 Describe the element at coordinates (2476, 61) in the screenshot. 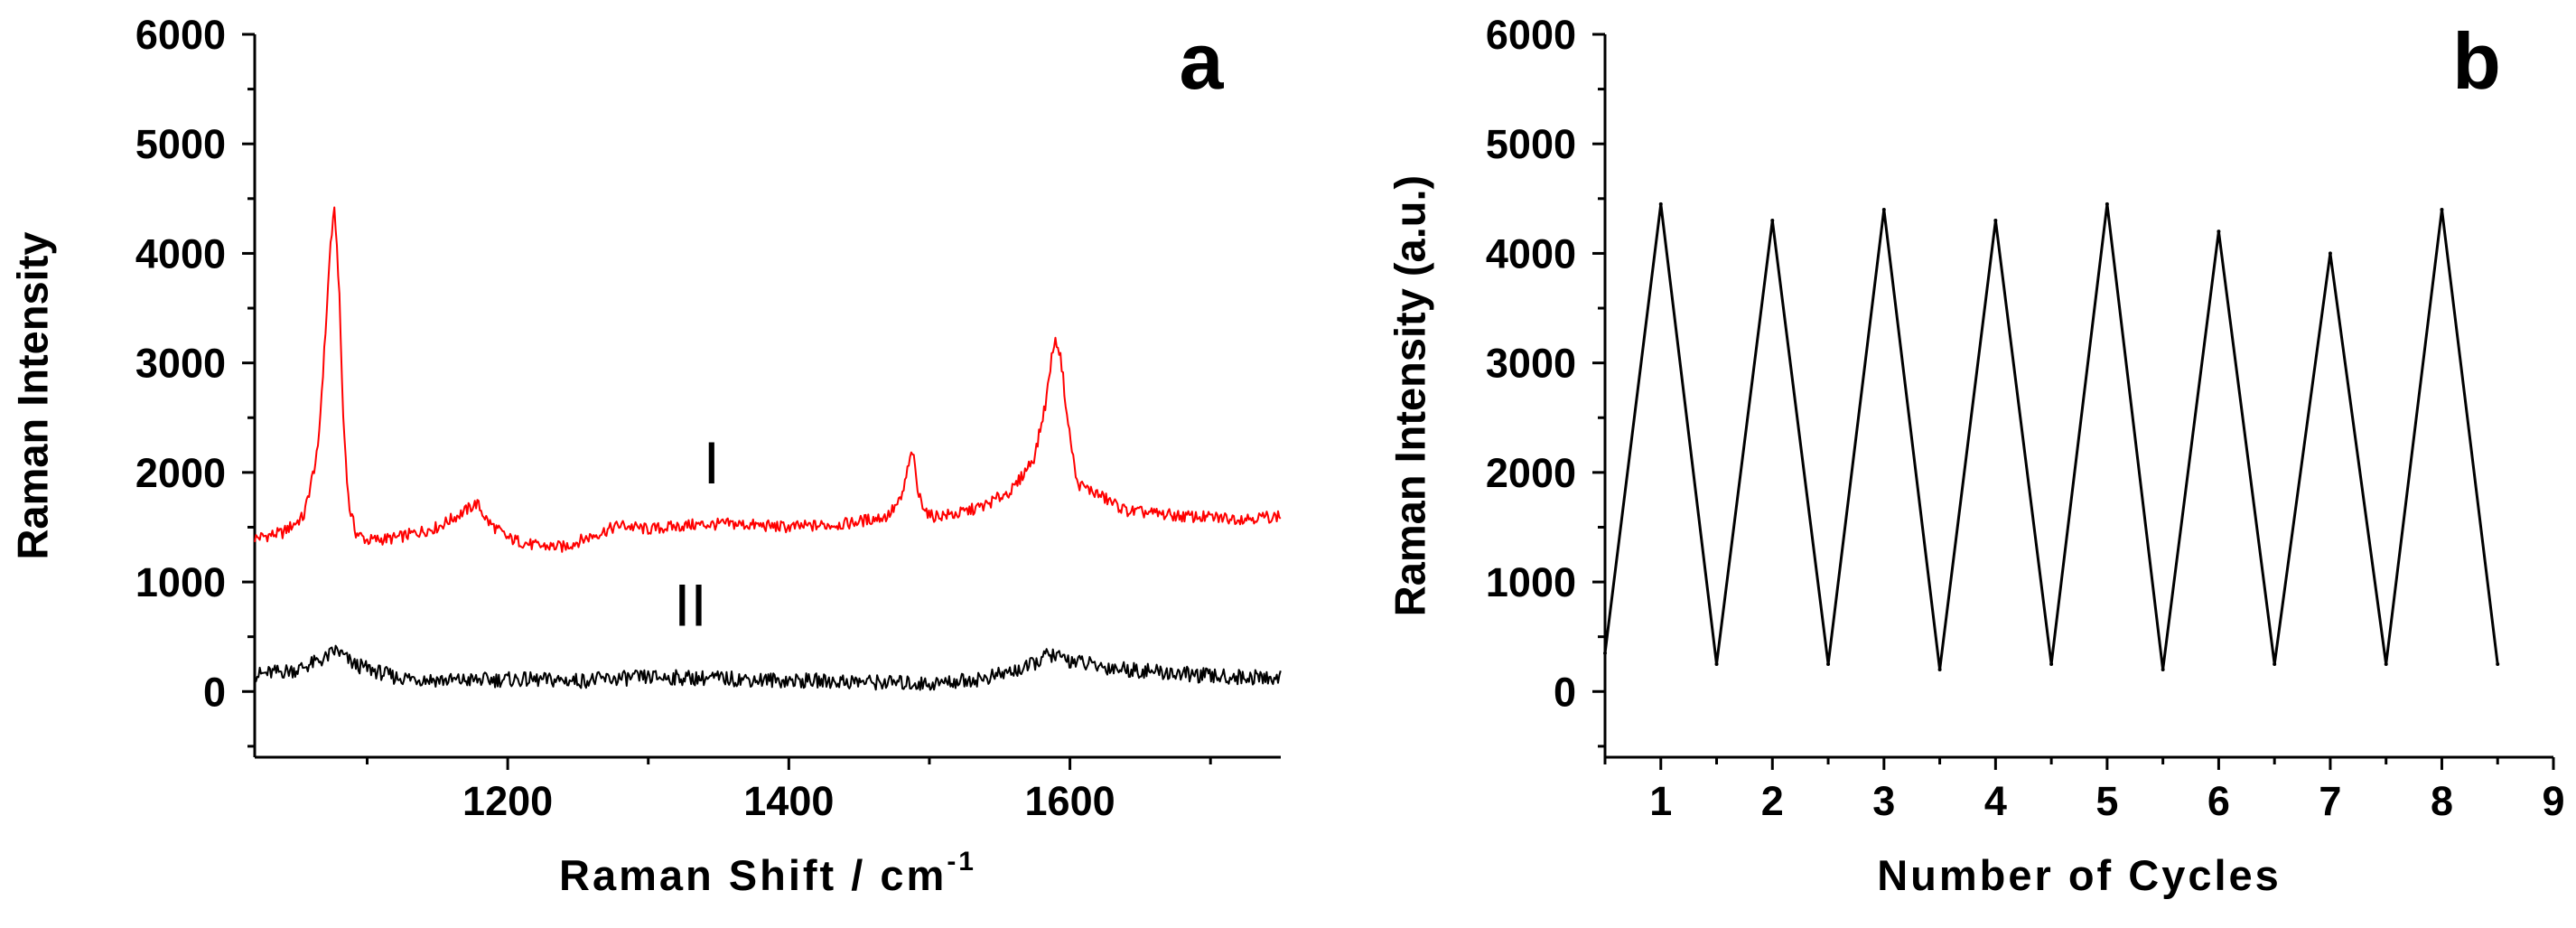

I see `panel-label-b: b` at that location.